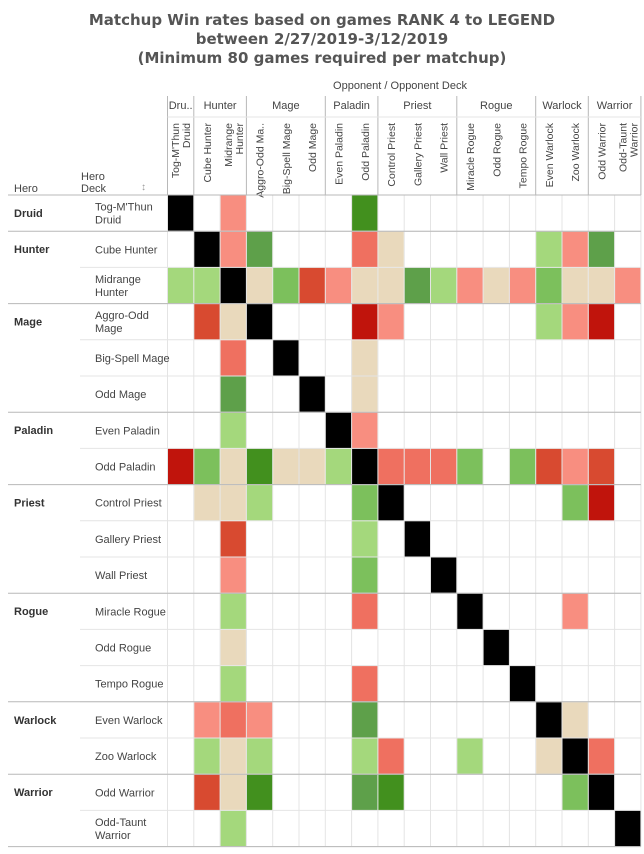 This screenshot has width=644, height=854. Describe the element at coordinates (287, 158) in the screenshot. I see `column-label: Big-Spell Mage` at that location.